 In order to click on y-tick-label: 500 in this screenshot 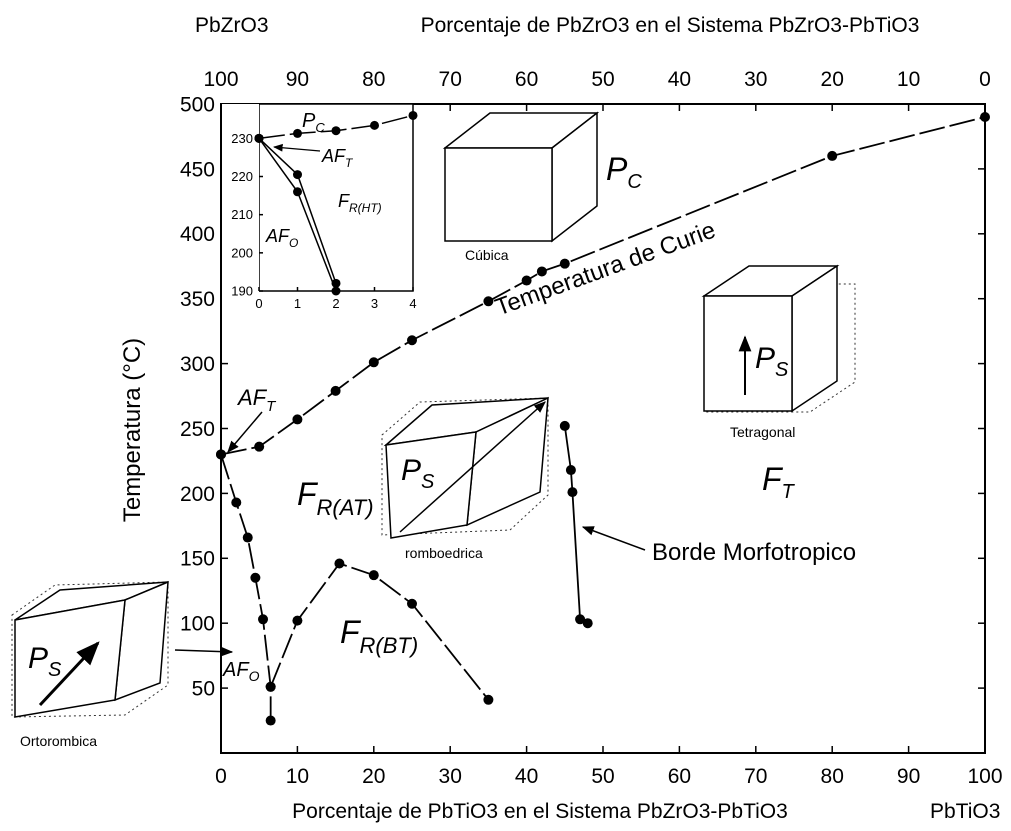, I will do `click(197, 104)`.